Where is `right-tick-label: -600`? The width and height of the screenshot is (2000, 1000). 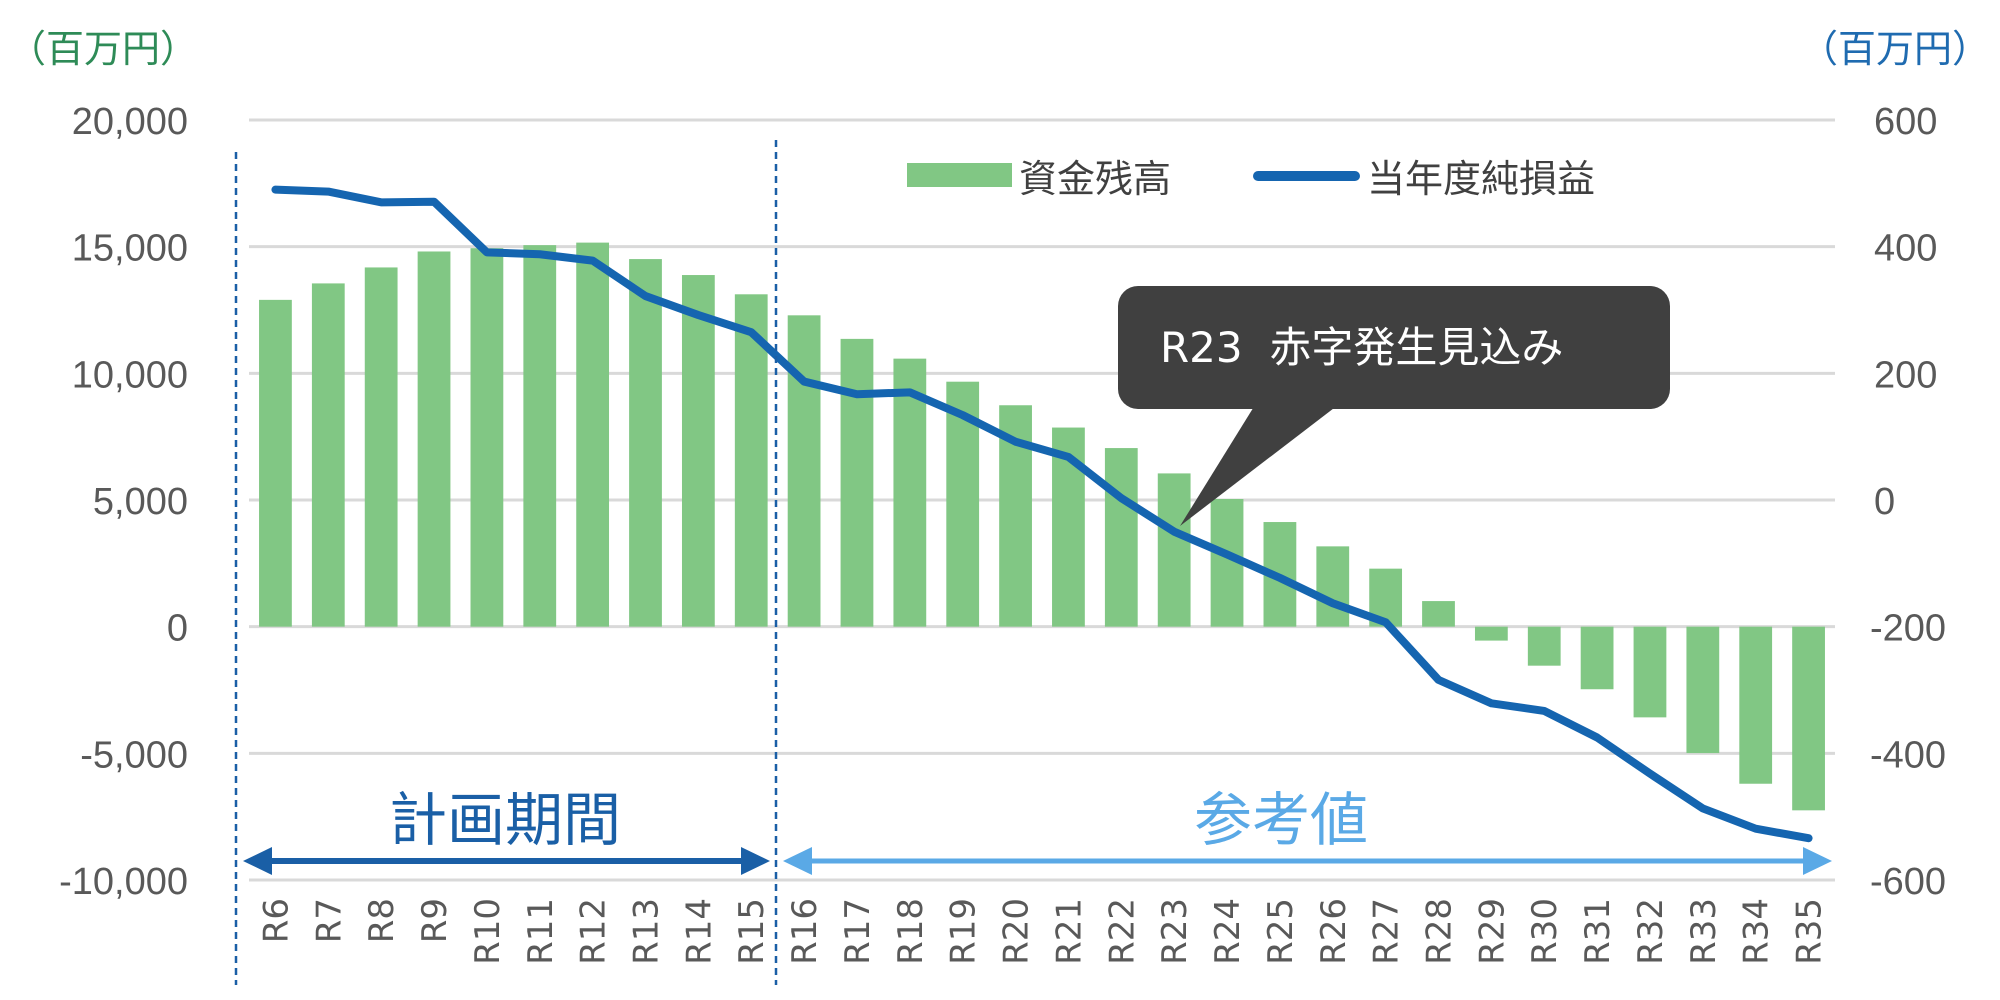
right-tick-label: -600 is located at coordinates (1908, 882).